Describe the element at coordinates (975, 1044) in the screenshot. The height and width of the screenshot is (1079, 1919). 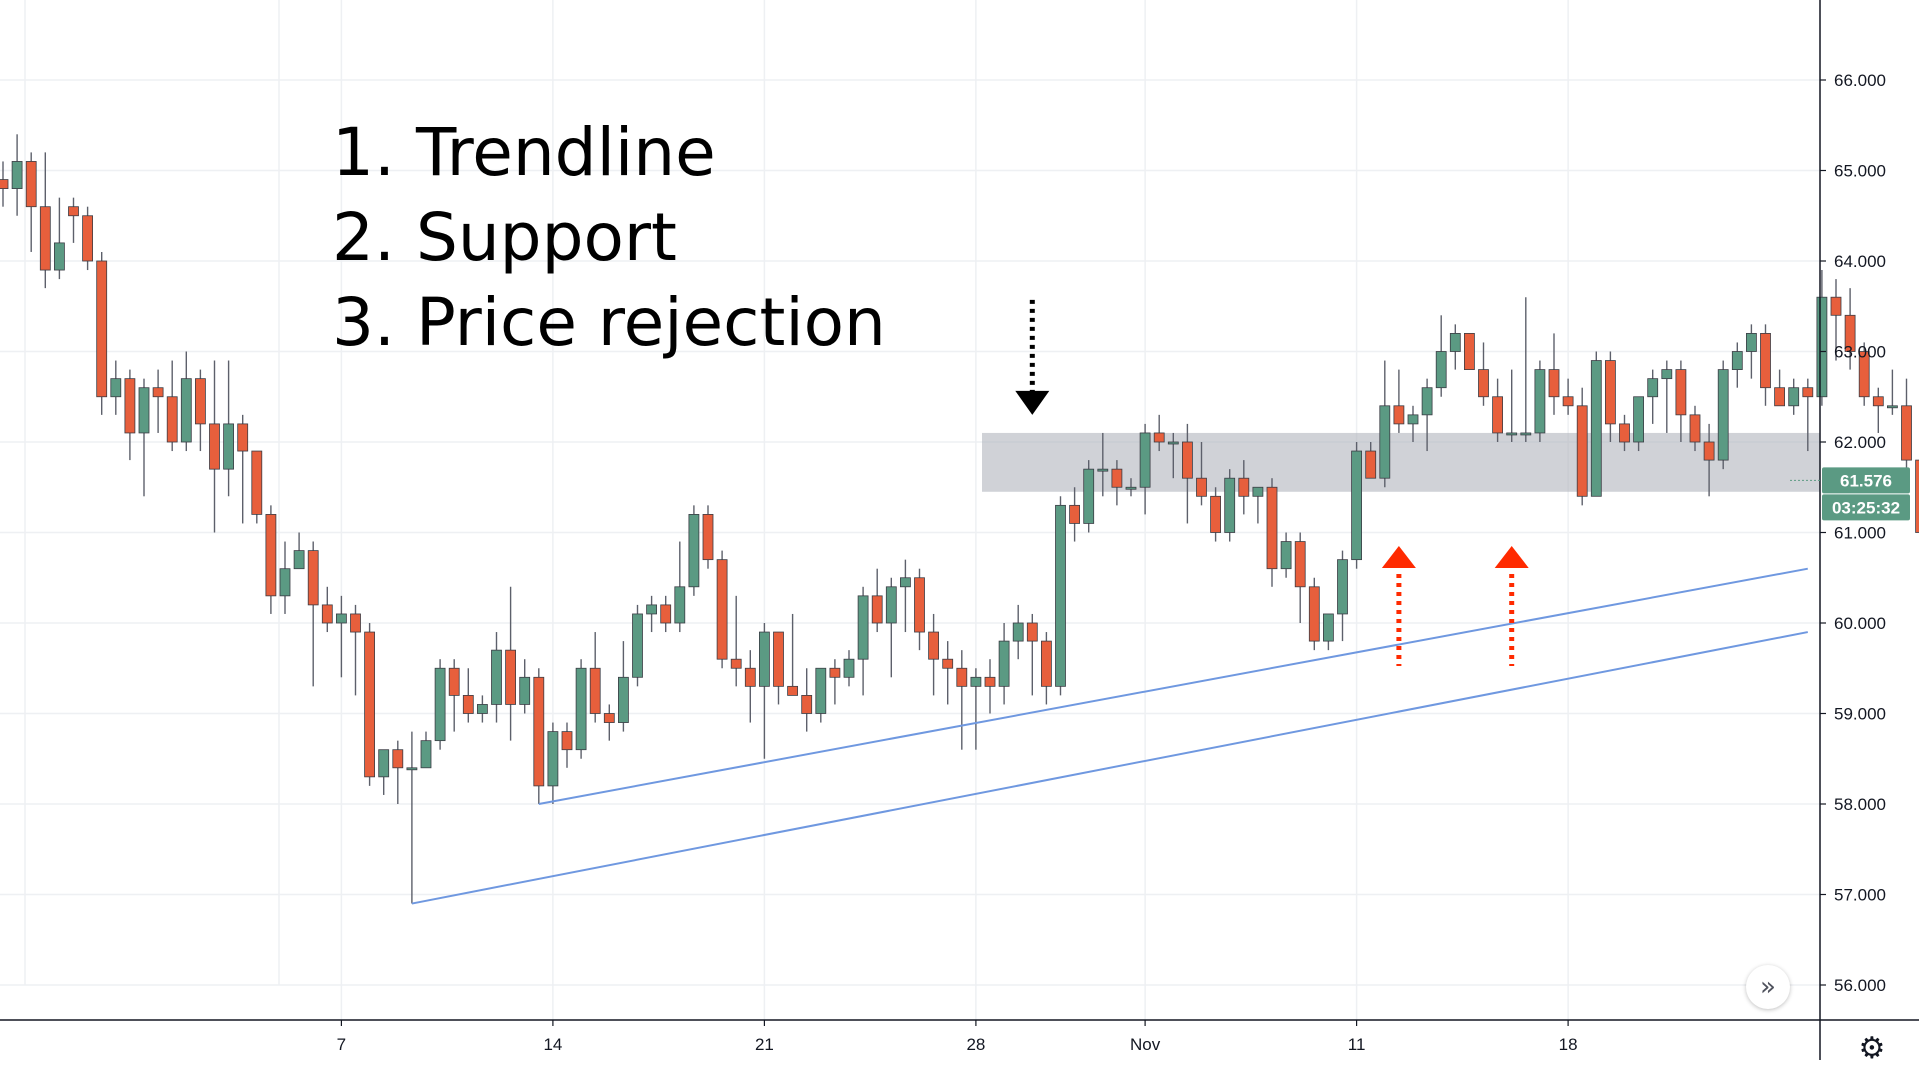
I see `x-tick-label: 28` at that location.